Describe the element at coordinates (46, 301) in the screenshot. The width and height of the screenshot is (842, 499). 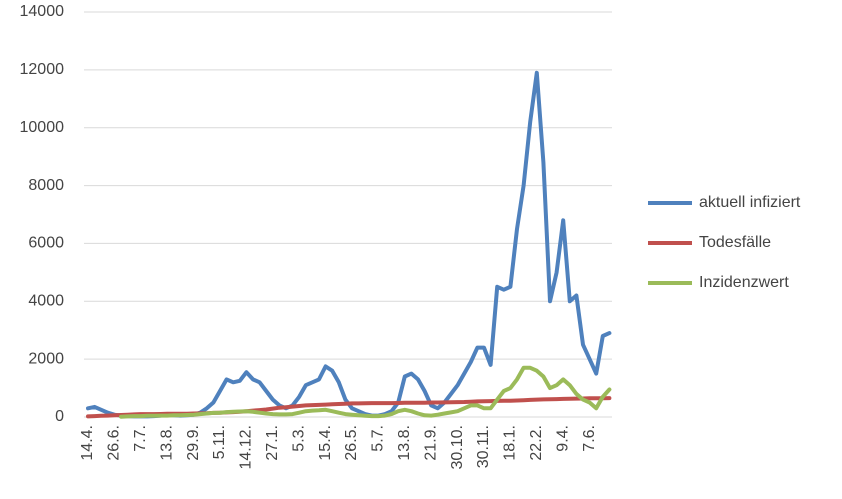
I see `y-tick-label: 4000` at that location.